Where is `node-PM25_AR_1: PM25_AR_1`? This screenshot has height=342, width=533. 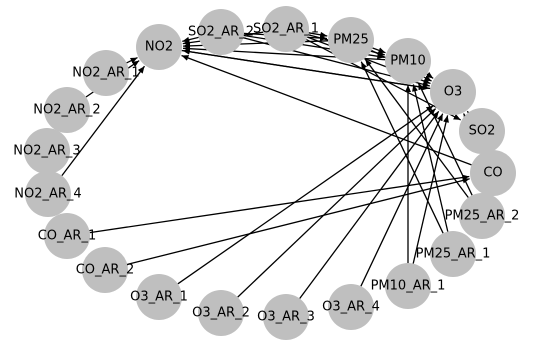
node-PM25_AR_1: PM25_AR_1 is located at coordinates (453, 254).